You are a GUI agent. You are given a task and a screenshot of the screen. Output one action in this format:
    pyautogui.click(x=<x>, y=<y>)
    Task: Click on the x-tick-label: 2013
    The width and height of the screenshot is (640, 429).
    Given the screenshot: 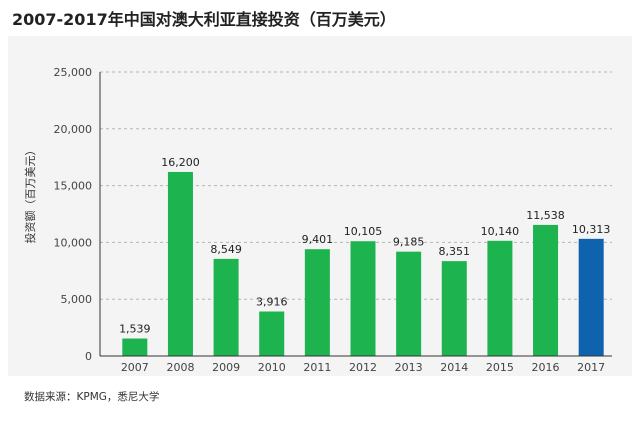 What is the action you would take?
    pyautogui.click(x=409, y=367)
    